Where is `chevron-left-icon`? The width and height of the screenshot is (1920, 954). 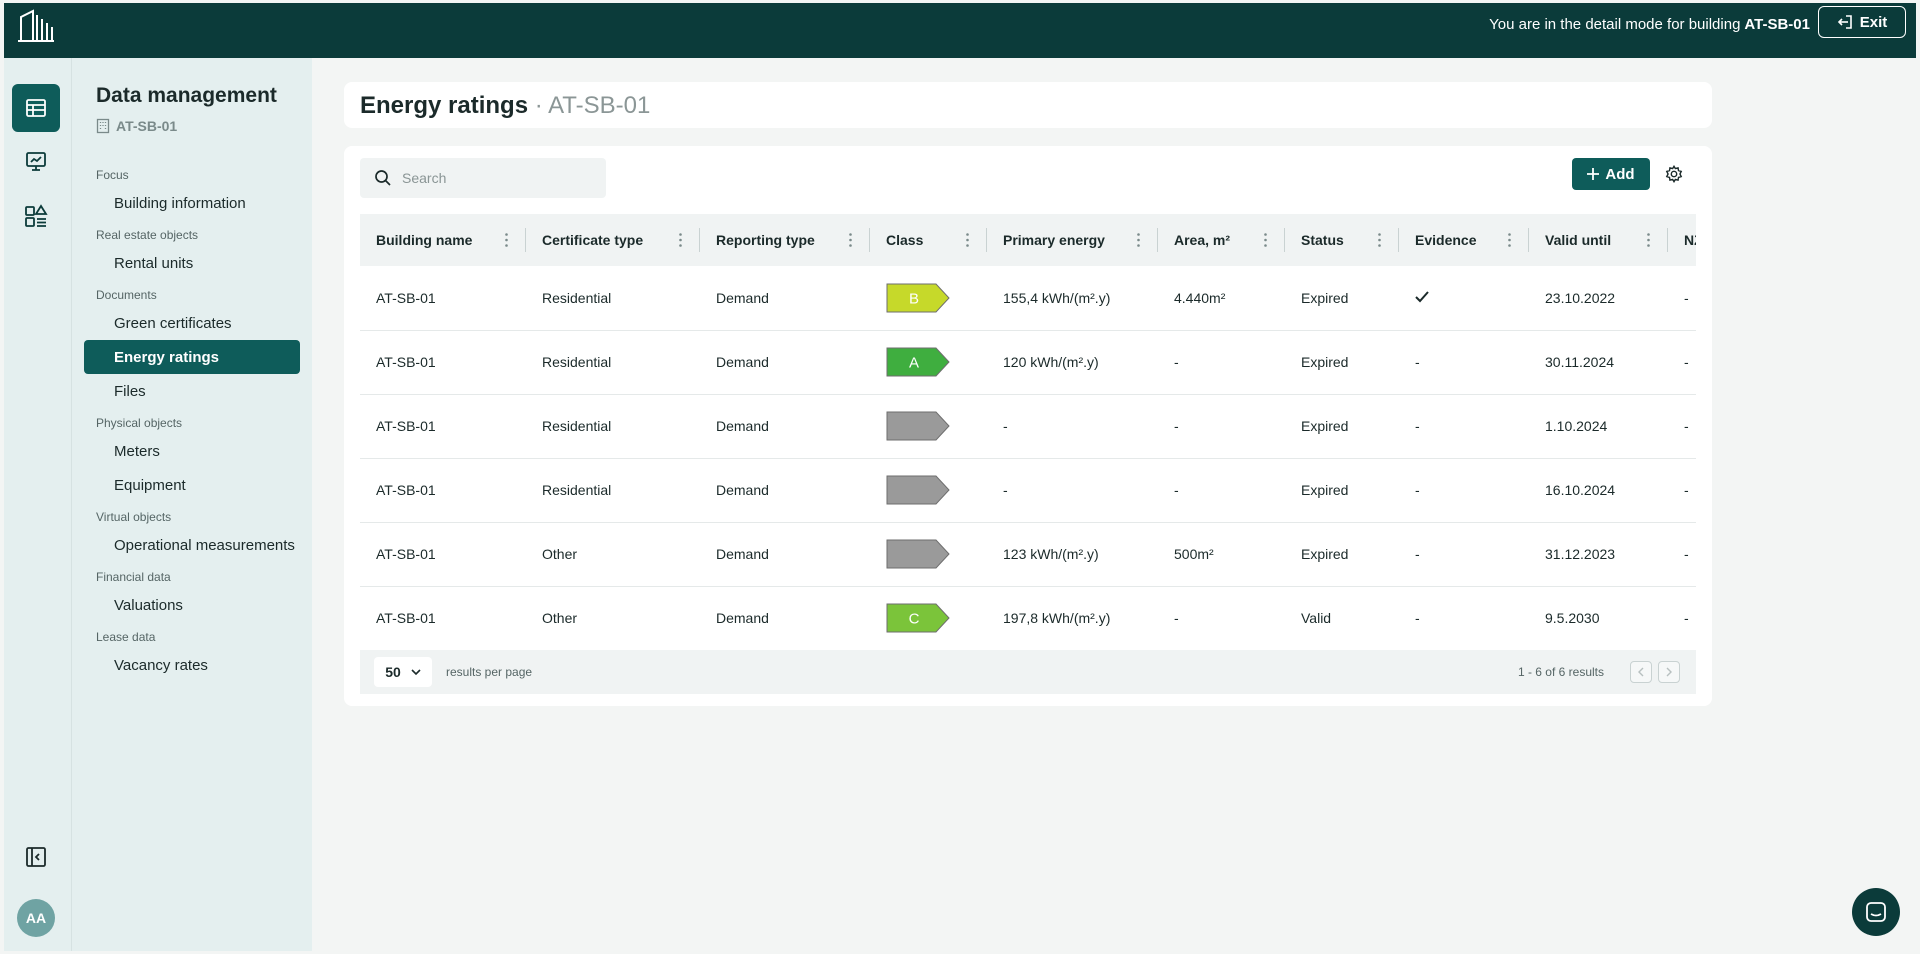
chevron-left-icon is located at coordinates (1641, 672).